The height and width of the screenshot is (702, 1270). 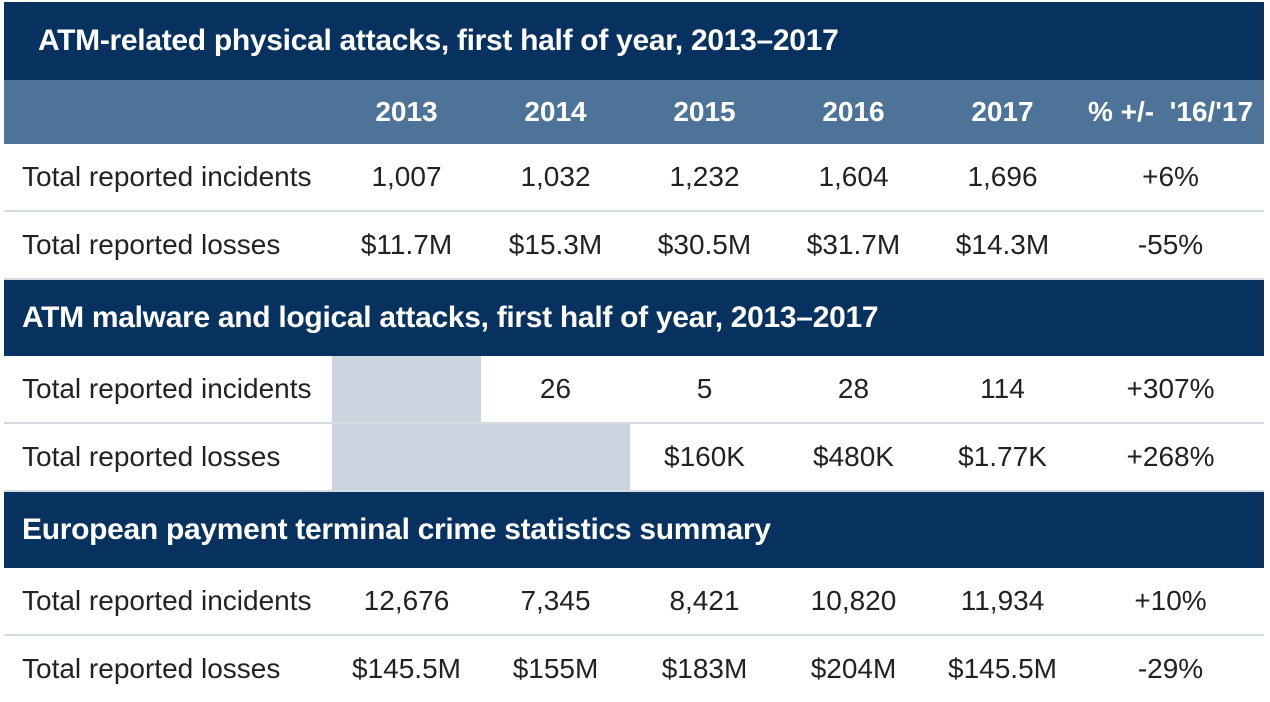 What do you see at coordinates (853, 390) in the screenshot?
I see `table-cell: 28` at bounding box center [853, 390].